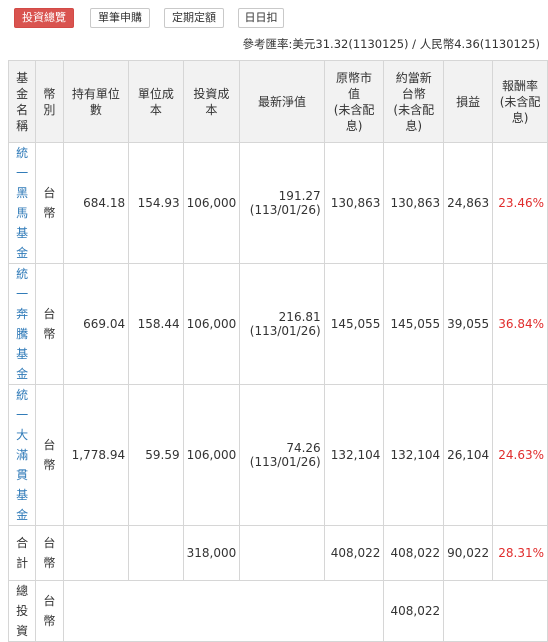 Image resolution: width=548 pixels, height=642 pixels. I want to click on units-value: 684.18, so click(104, 203).